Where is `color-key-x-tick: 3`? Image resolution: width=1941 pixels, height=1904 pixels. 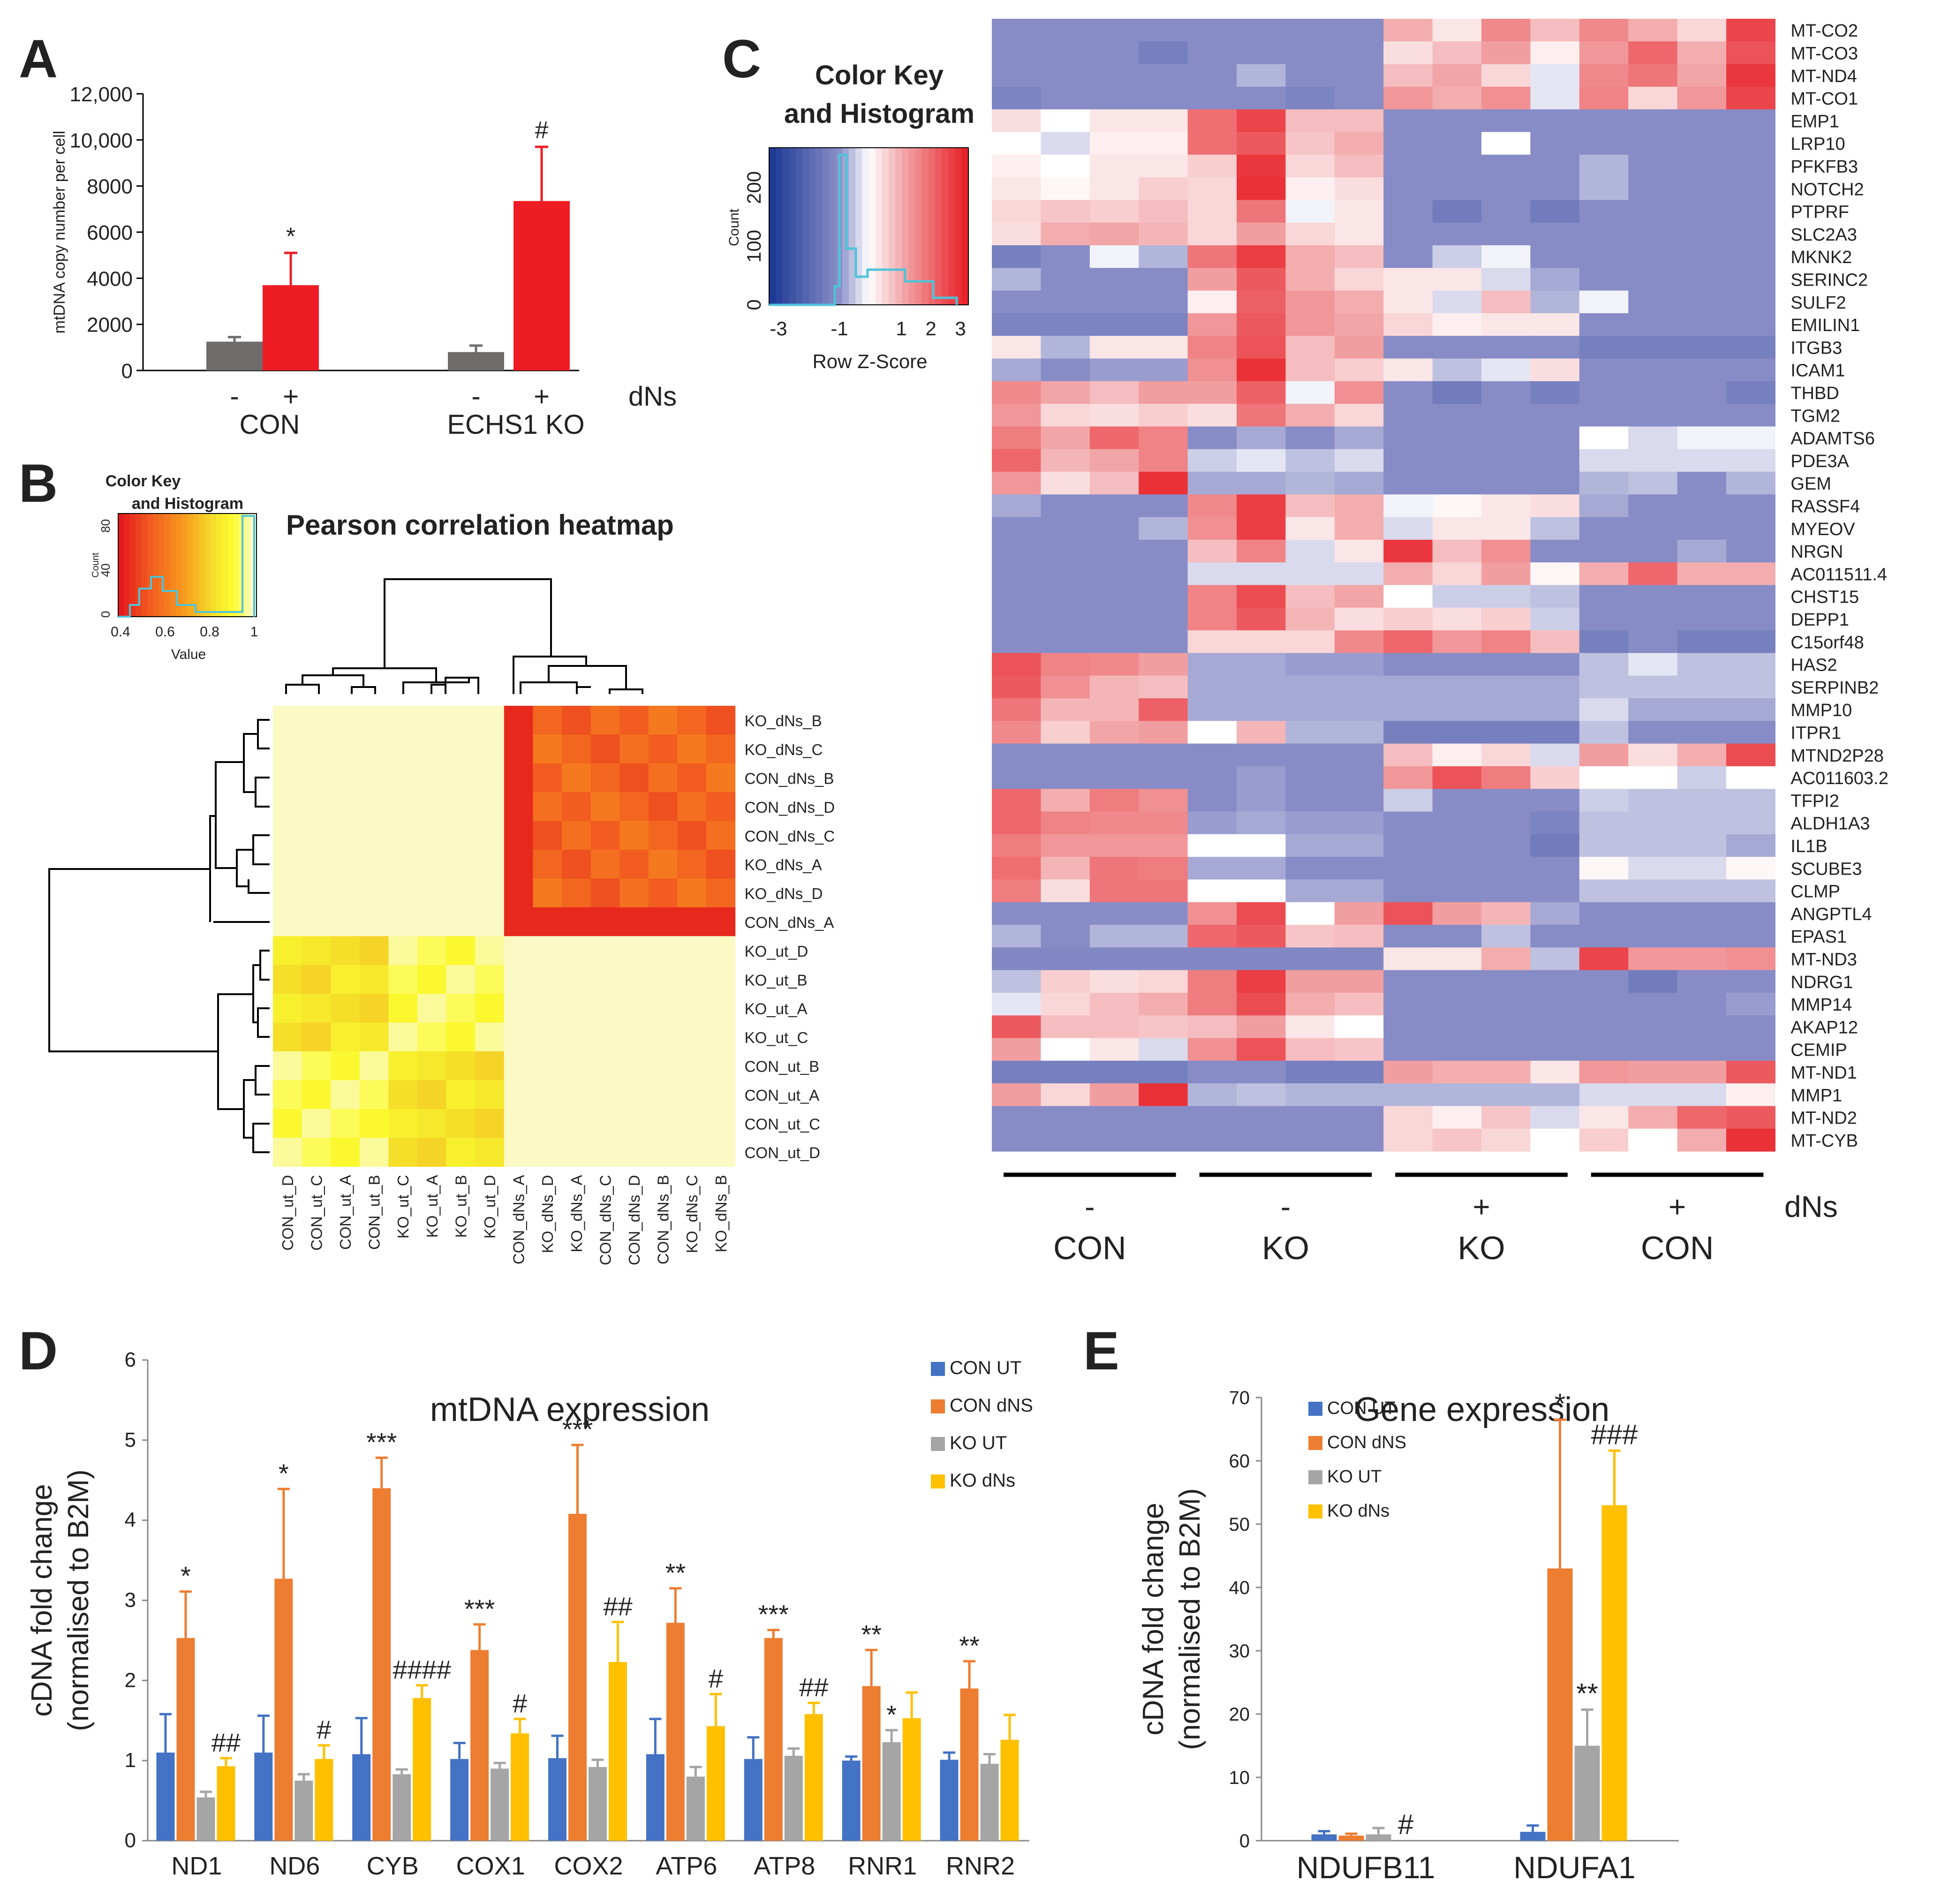 color-key-x-tick: 3 is located at coordinates (960, 328).